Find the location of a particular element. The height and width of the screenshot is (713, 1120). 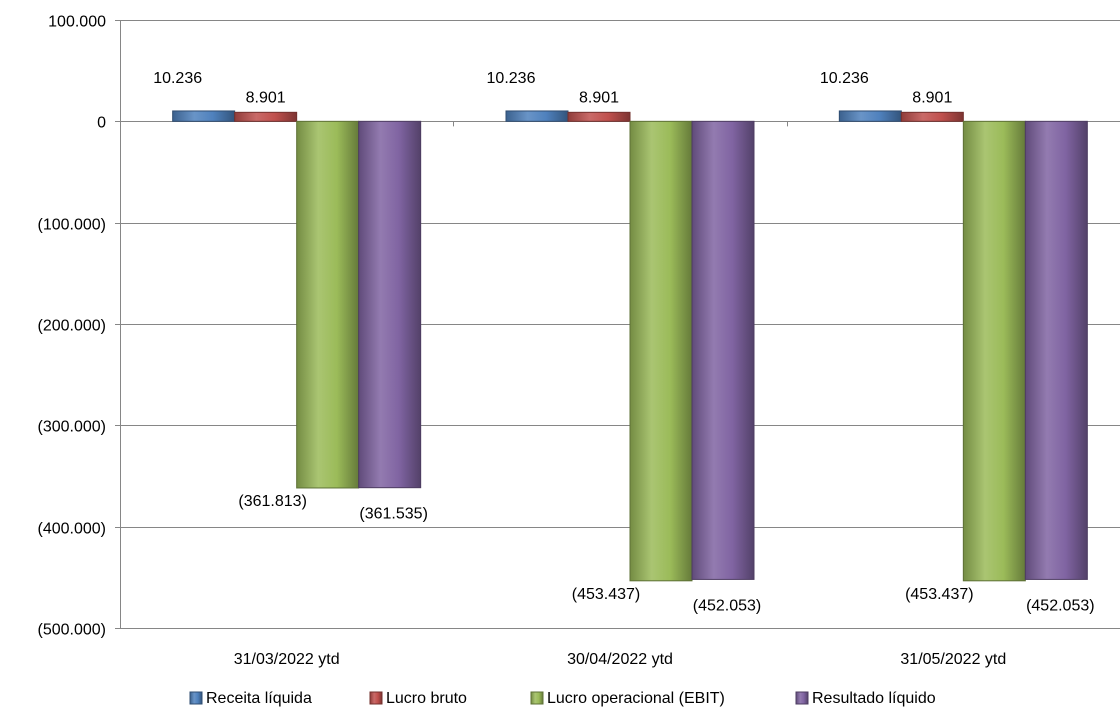

y-tick-label: (200.000) is located at coordinates (72, 326).